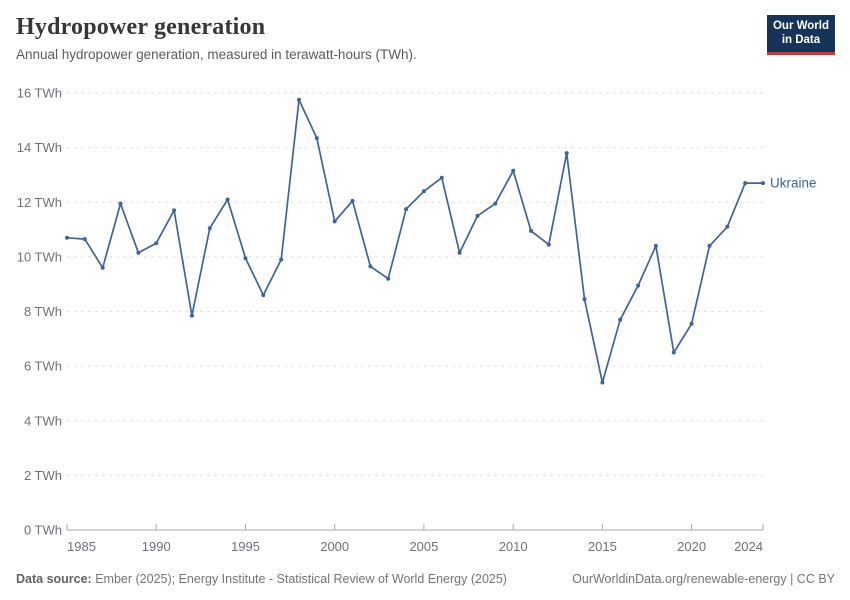  Describe the element at coordinates (423, 546) in the screenshot. I see `x-axis-label: 2005` at that location.